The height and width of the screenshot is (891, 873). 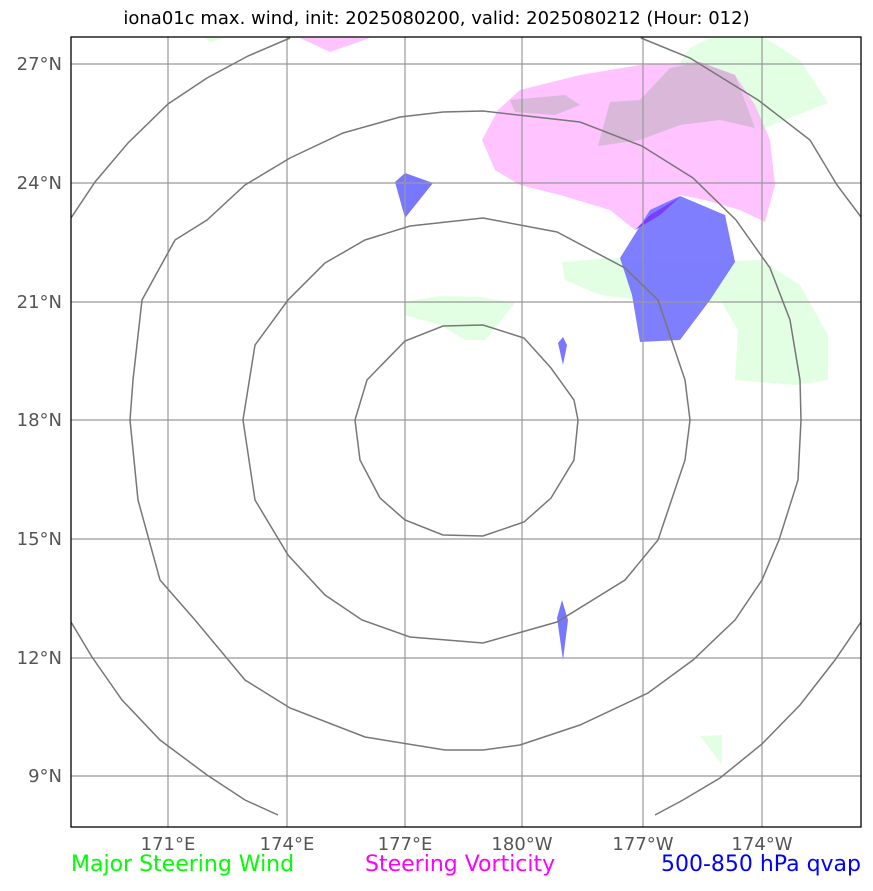 What do you see at coordinates (459, 318) in the screenshot?
I see `wind-region-center` at bounding box center [459, 318].